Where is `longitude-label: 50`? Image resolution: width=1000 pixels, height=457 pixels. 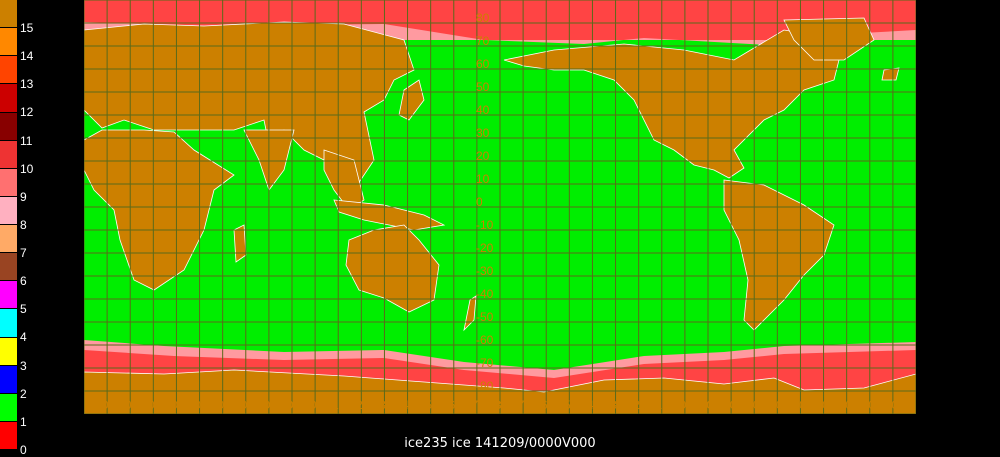 longitude-label: 50 is located at coordinates (195, 405).